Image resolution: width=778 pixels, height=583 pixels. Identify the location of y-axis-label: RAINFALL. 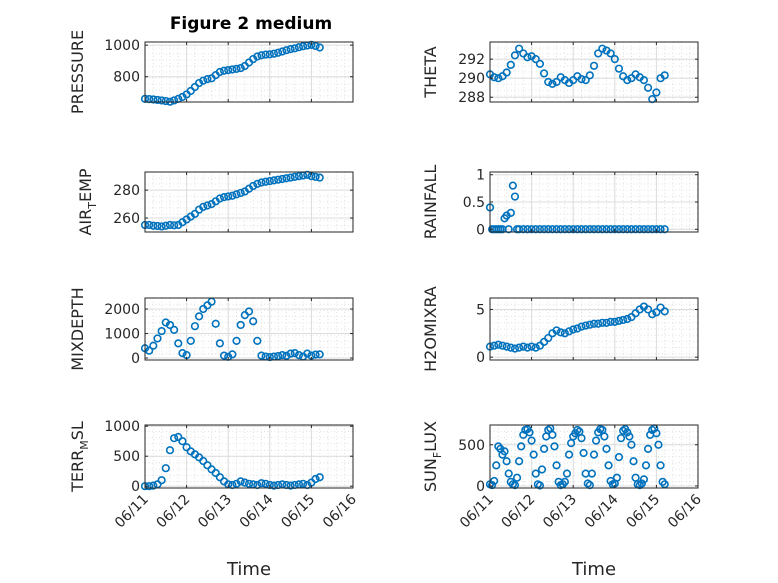
(430, 202).